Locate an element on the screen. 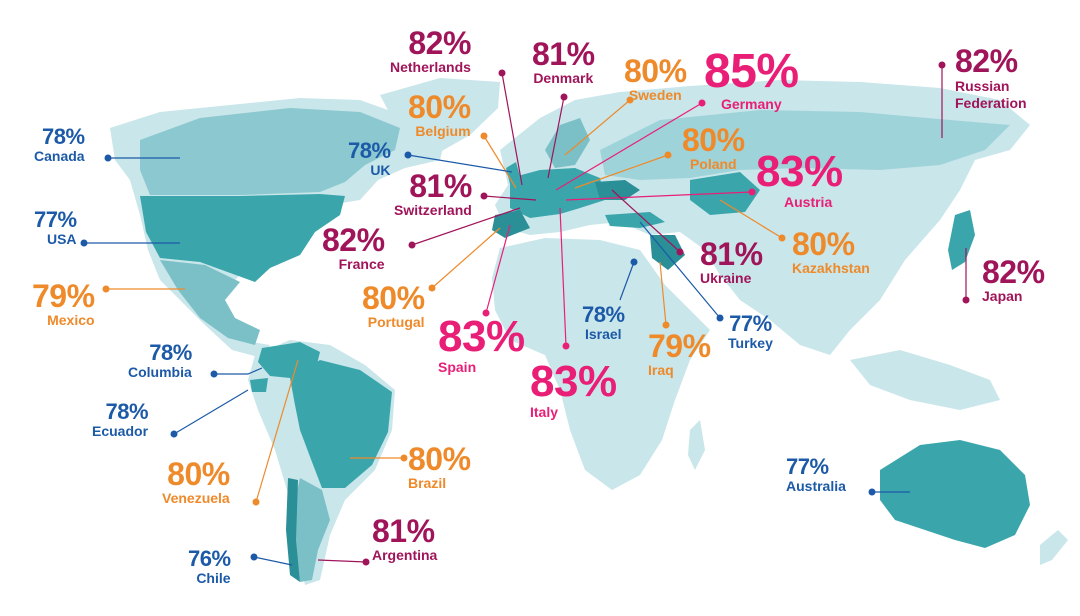 The height and width of the screenshot is (616, 1080). leader-dot-italy is located at coordinates (566, 346).